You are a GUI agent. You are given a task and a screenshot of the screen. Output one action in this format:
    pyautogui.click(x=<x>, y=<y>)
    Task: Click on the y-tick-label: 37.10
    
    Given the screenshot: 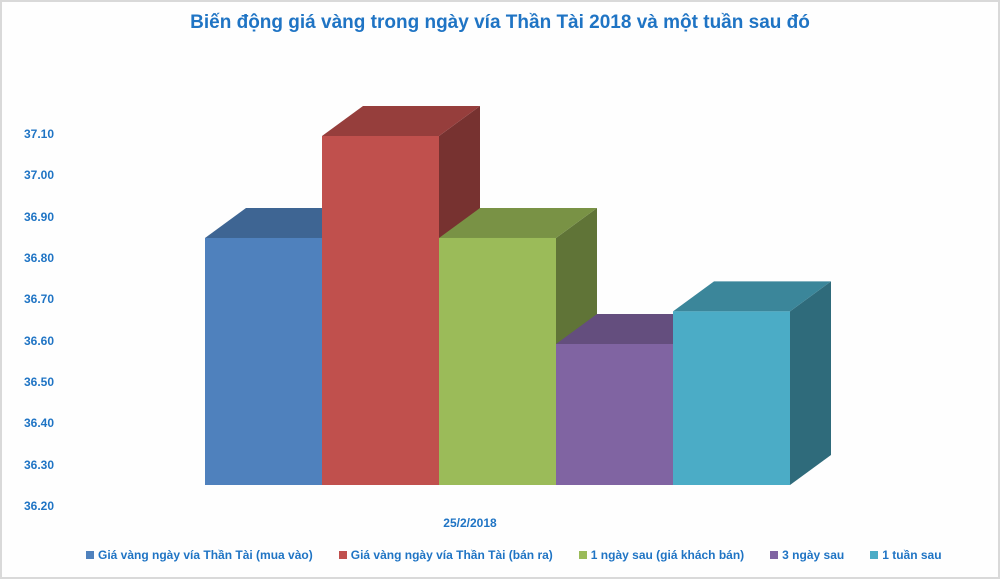 What is the action you would take?
    pyautogui.click(x=39, y=134)
    